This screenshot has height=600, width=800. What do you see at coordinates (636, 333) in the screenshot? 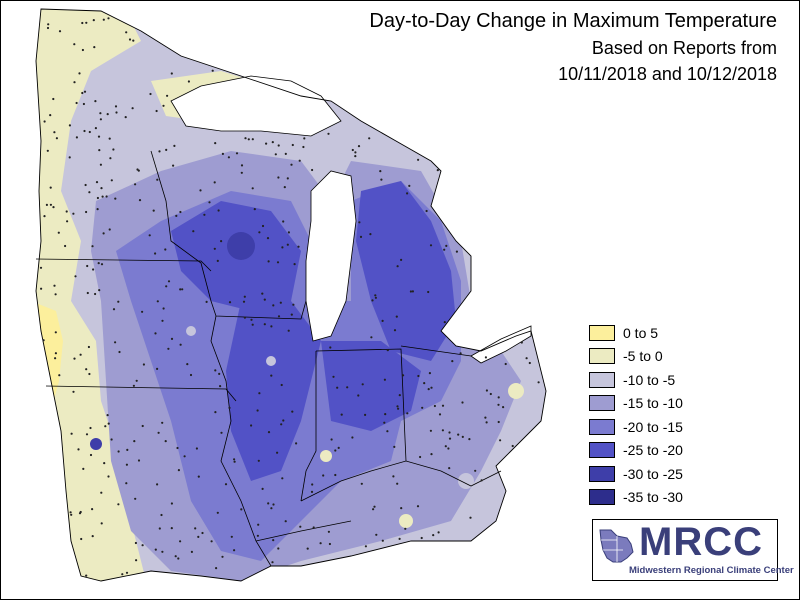
I see `legend-item: 0 to 5` at bounding box center [636, 333].